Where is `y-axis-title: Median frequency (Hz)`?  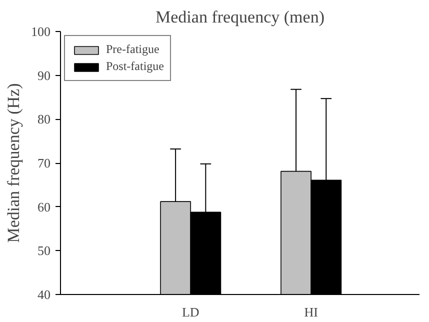 y-axis-title: Median frequency (Hz) is located at coordinates (13, 163).